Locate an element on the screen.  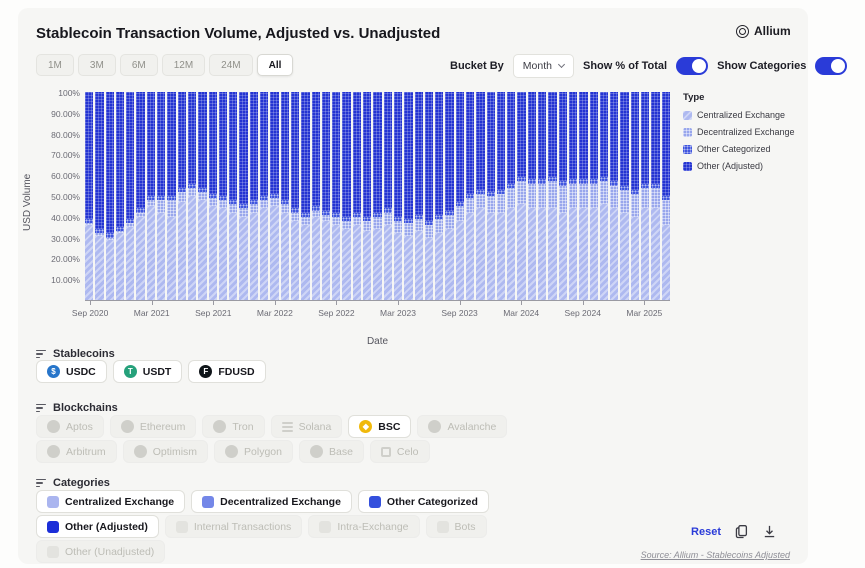
time-bucket-1m: 1M is located at coordinates (55, 65).